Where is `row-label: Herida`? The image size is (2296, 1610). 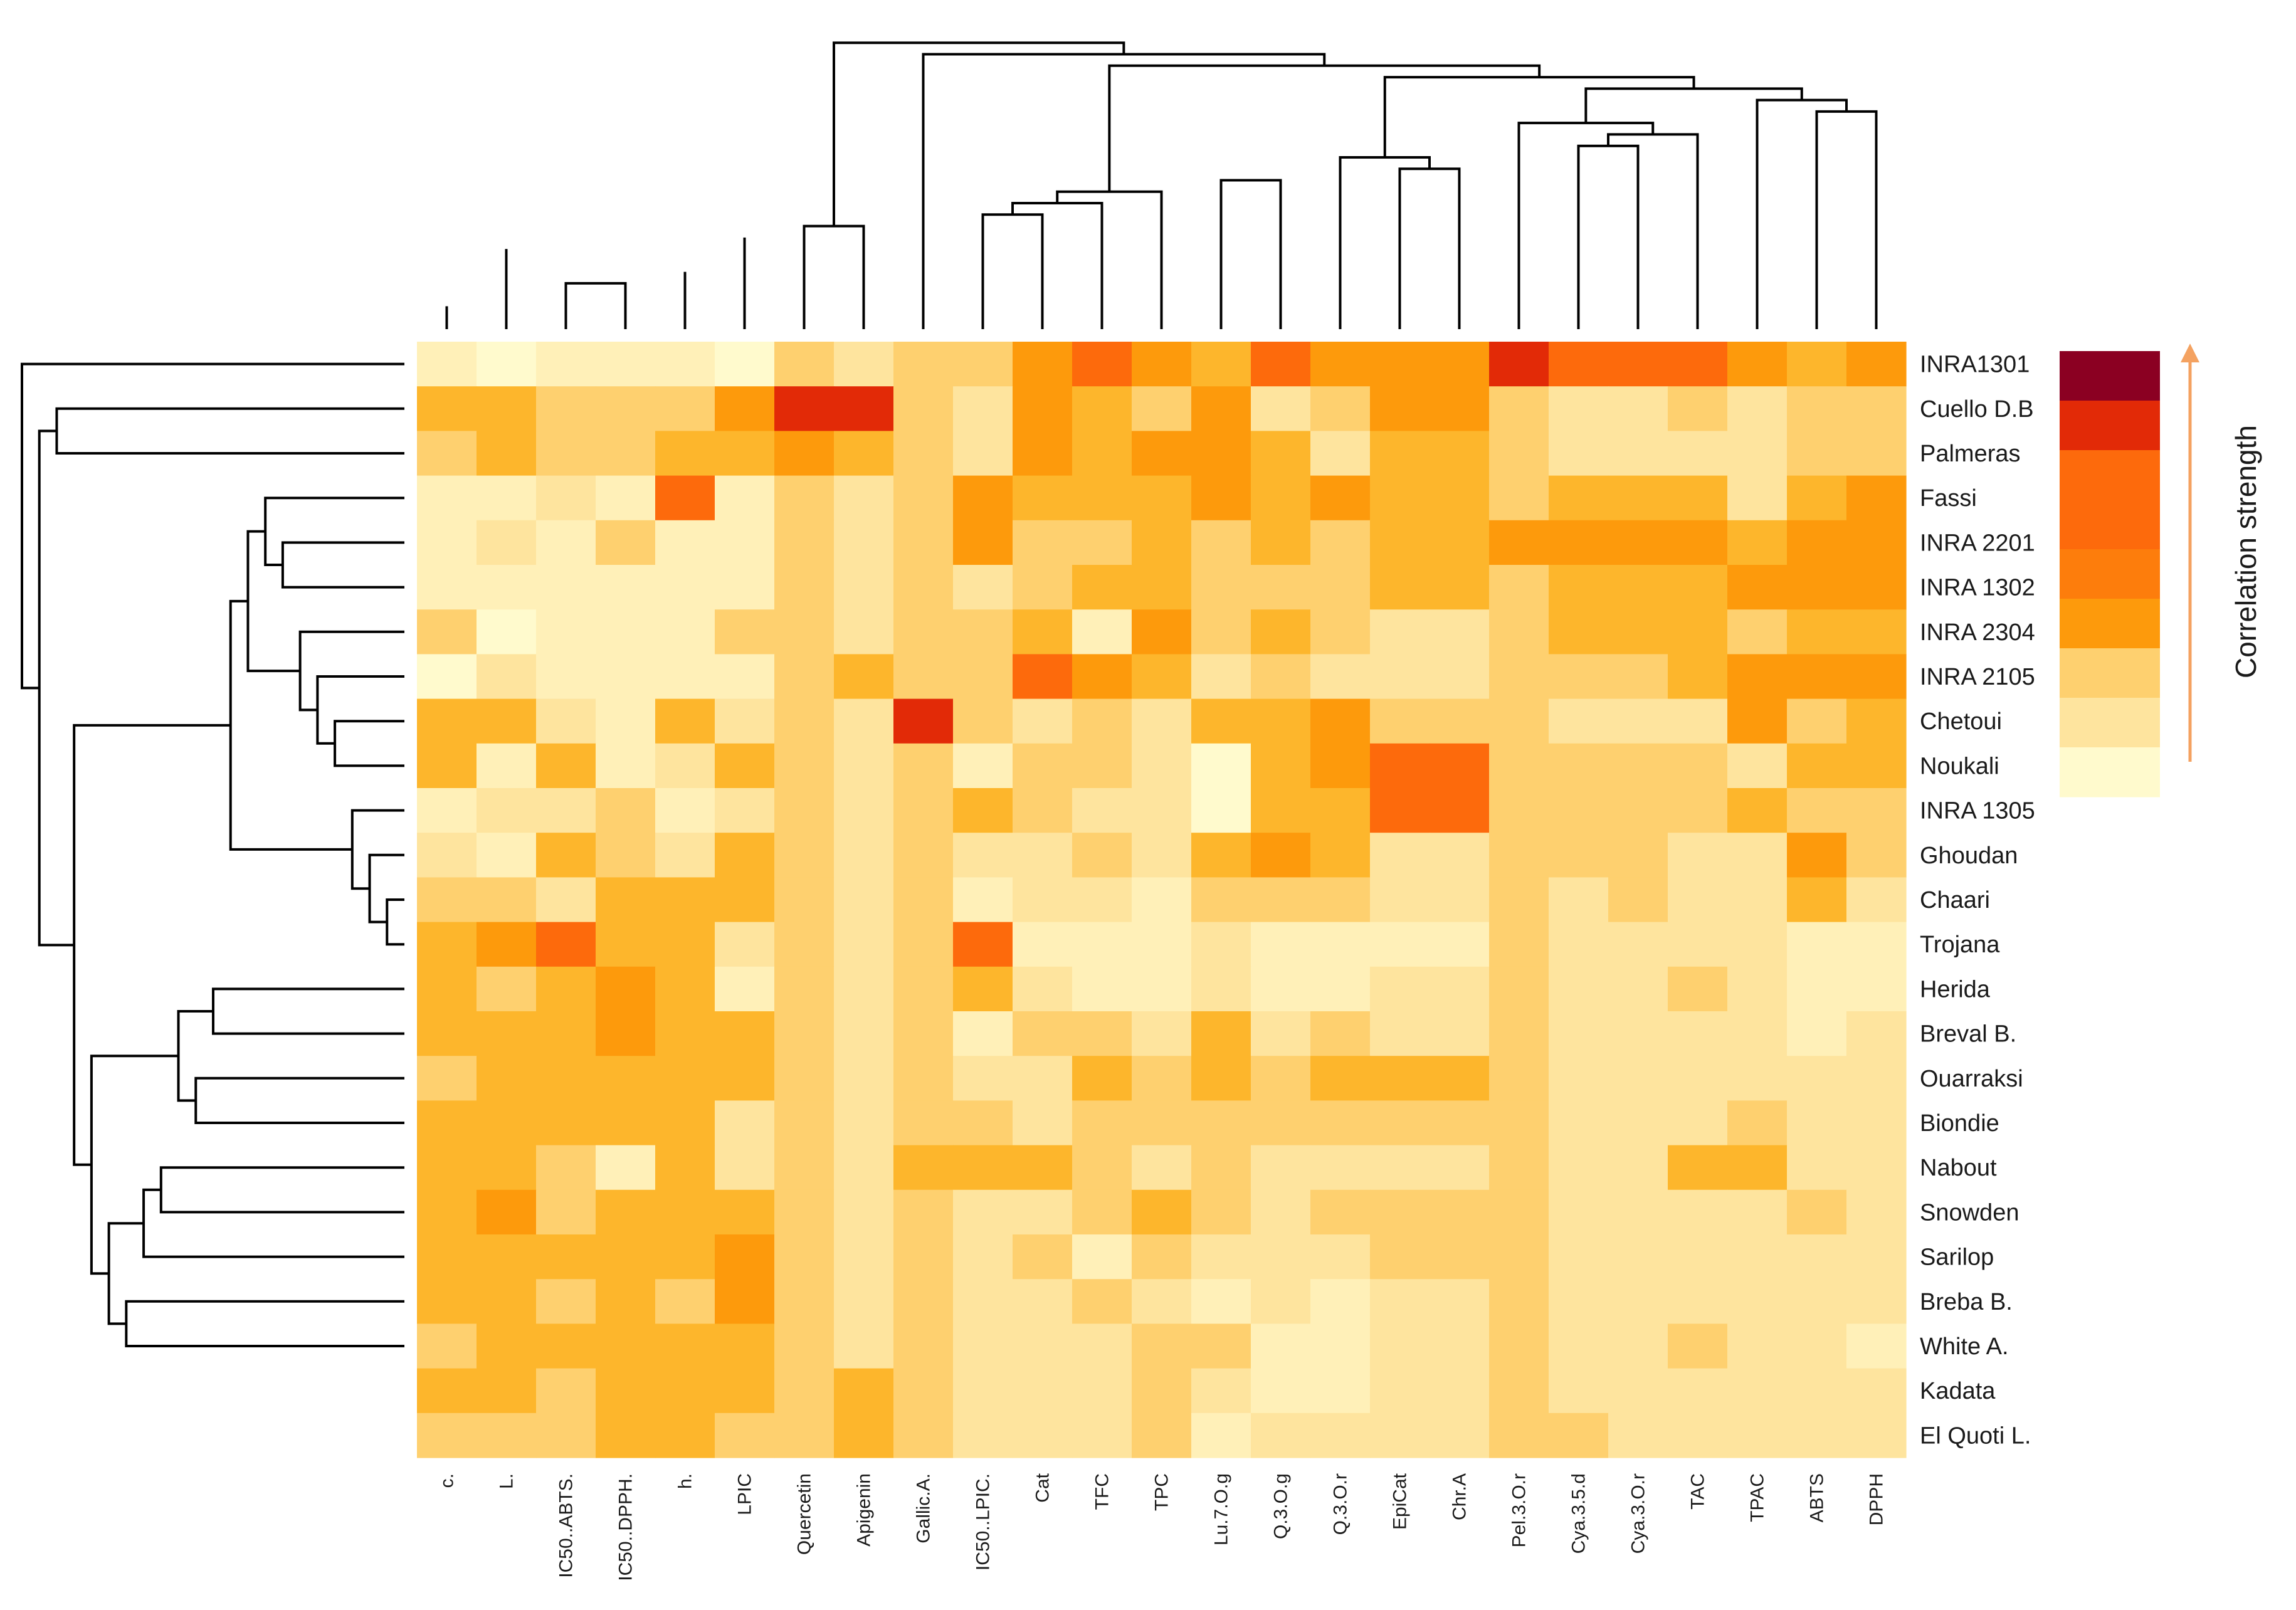
row-label: Herida is located at coordinates (1955, 989).